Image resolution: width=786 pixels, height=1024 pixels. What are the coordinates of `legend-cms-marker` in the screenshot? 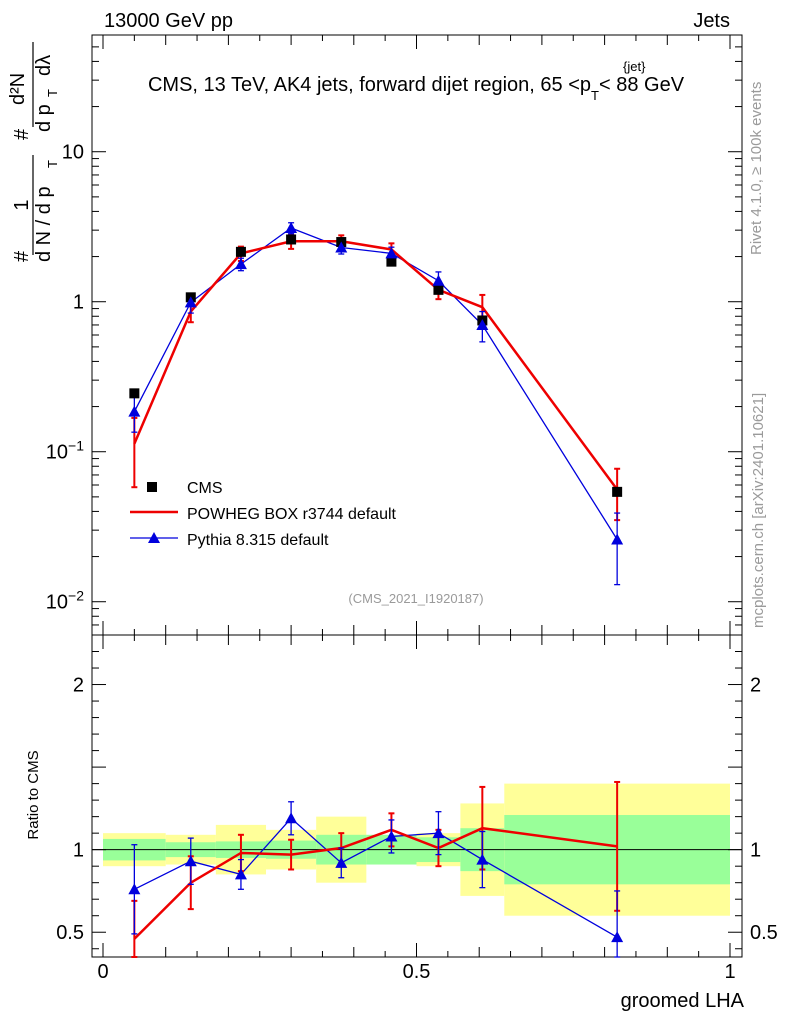 It's located at (152, 487).